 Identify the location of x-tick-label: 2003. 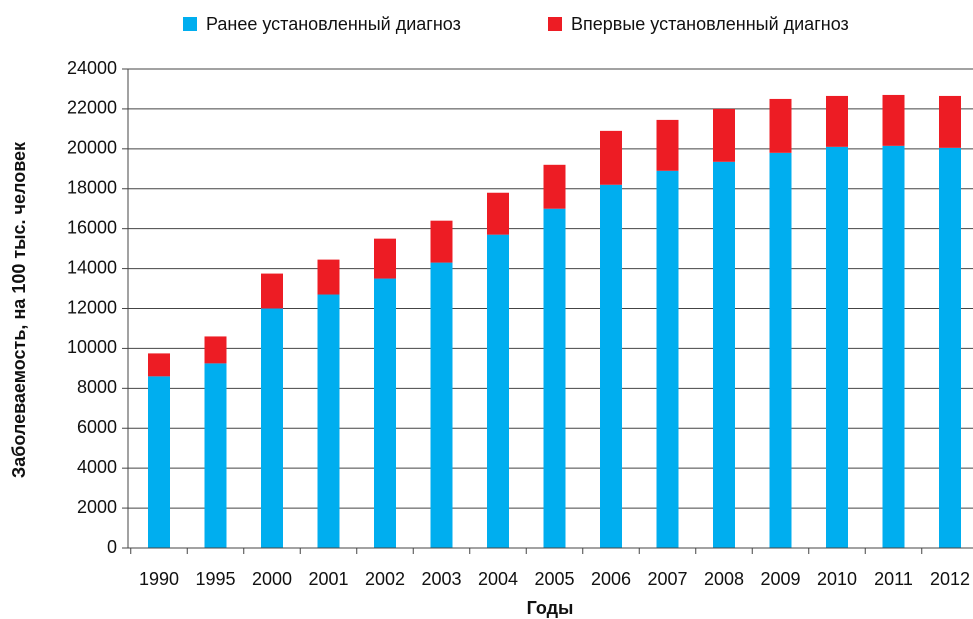
(441, 579).